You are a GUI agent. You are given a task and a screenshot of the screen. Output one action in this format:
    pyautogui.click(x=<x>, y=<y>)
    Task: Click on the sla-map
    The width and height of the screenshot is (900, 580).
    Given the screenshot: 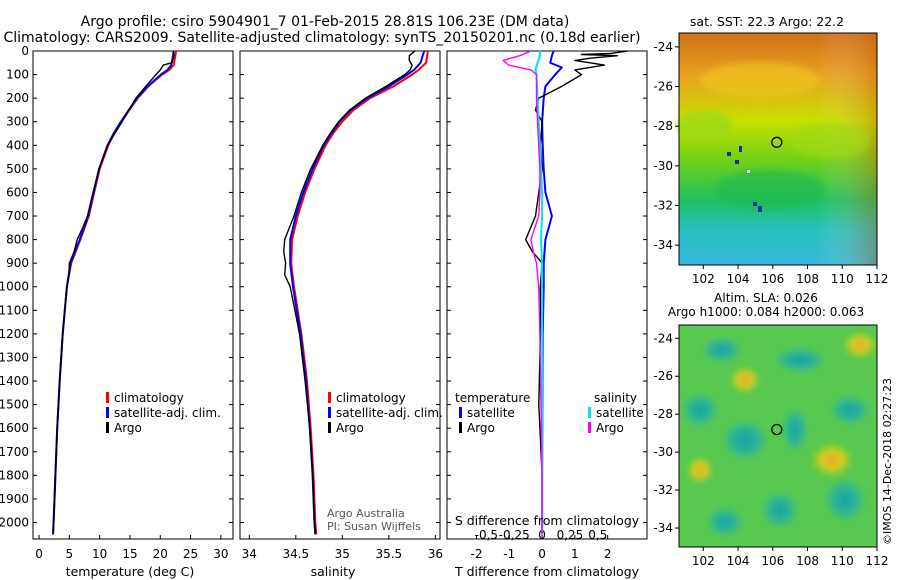 What is the action you would take?
    pyautogui.click(x=778, y=436)
    